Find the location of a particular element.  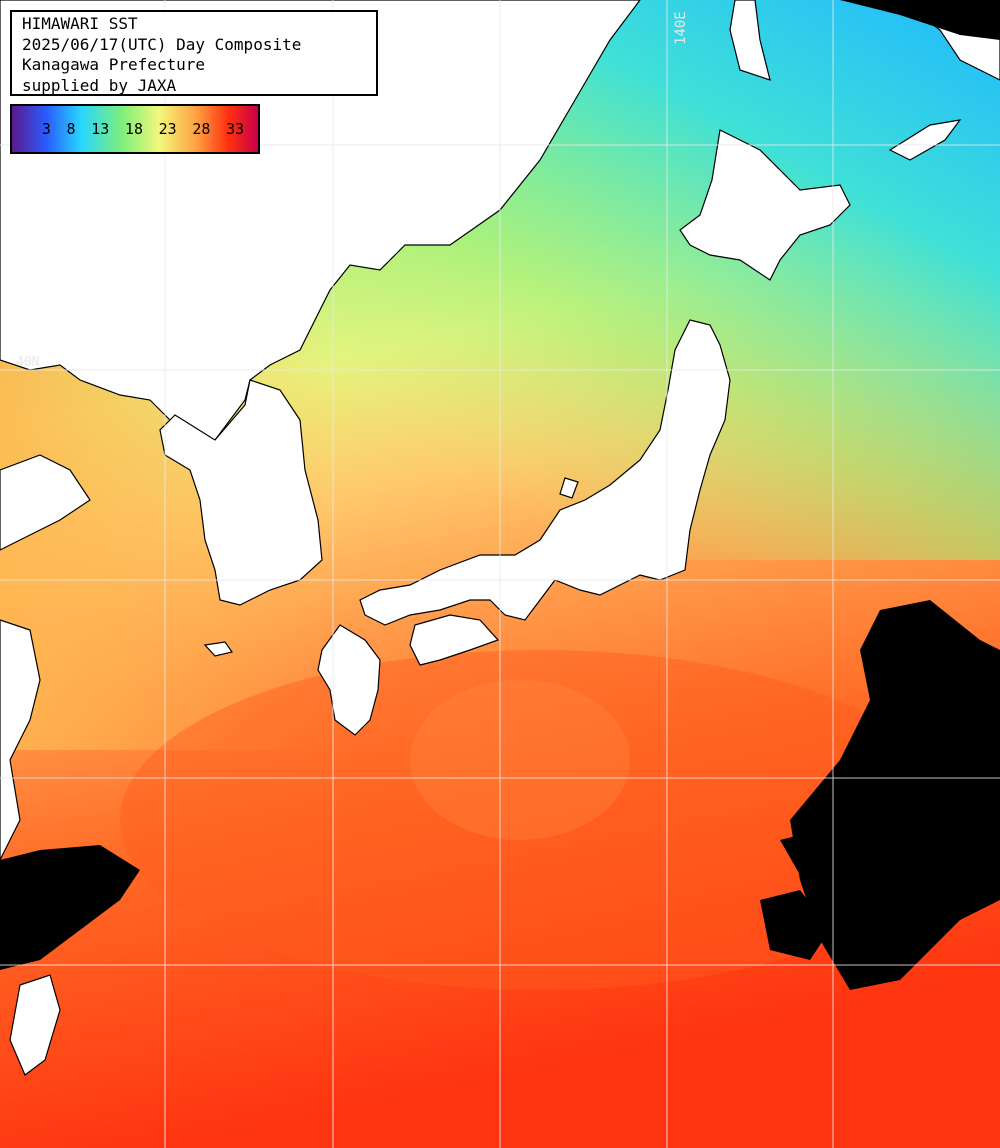

scale-label: 8 is located at coordinates (71, 129).